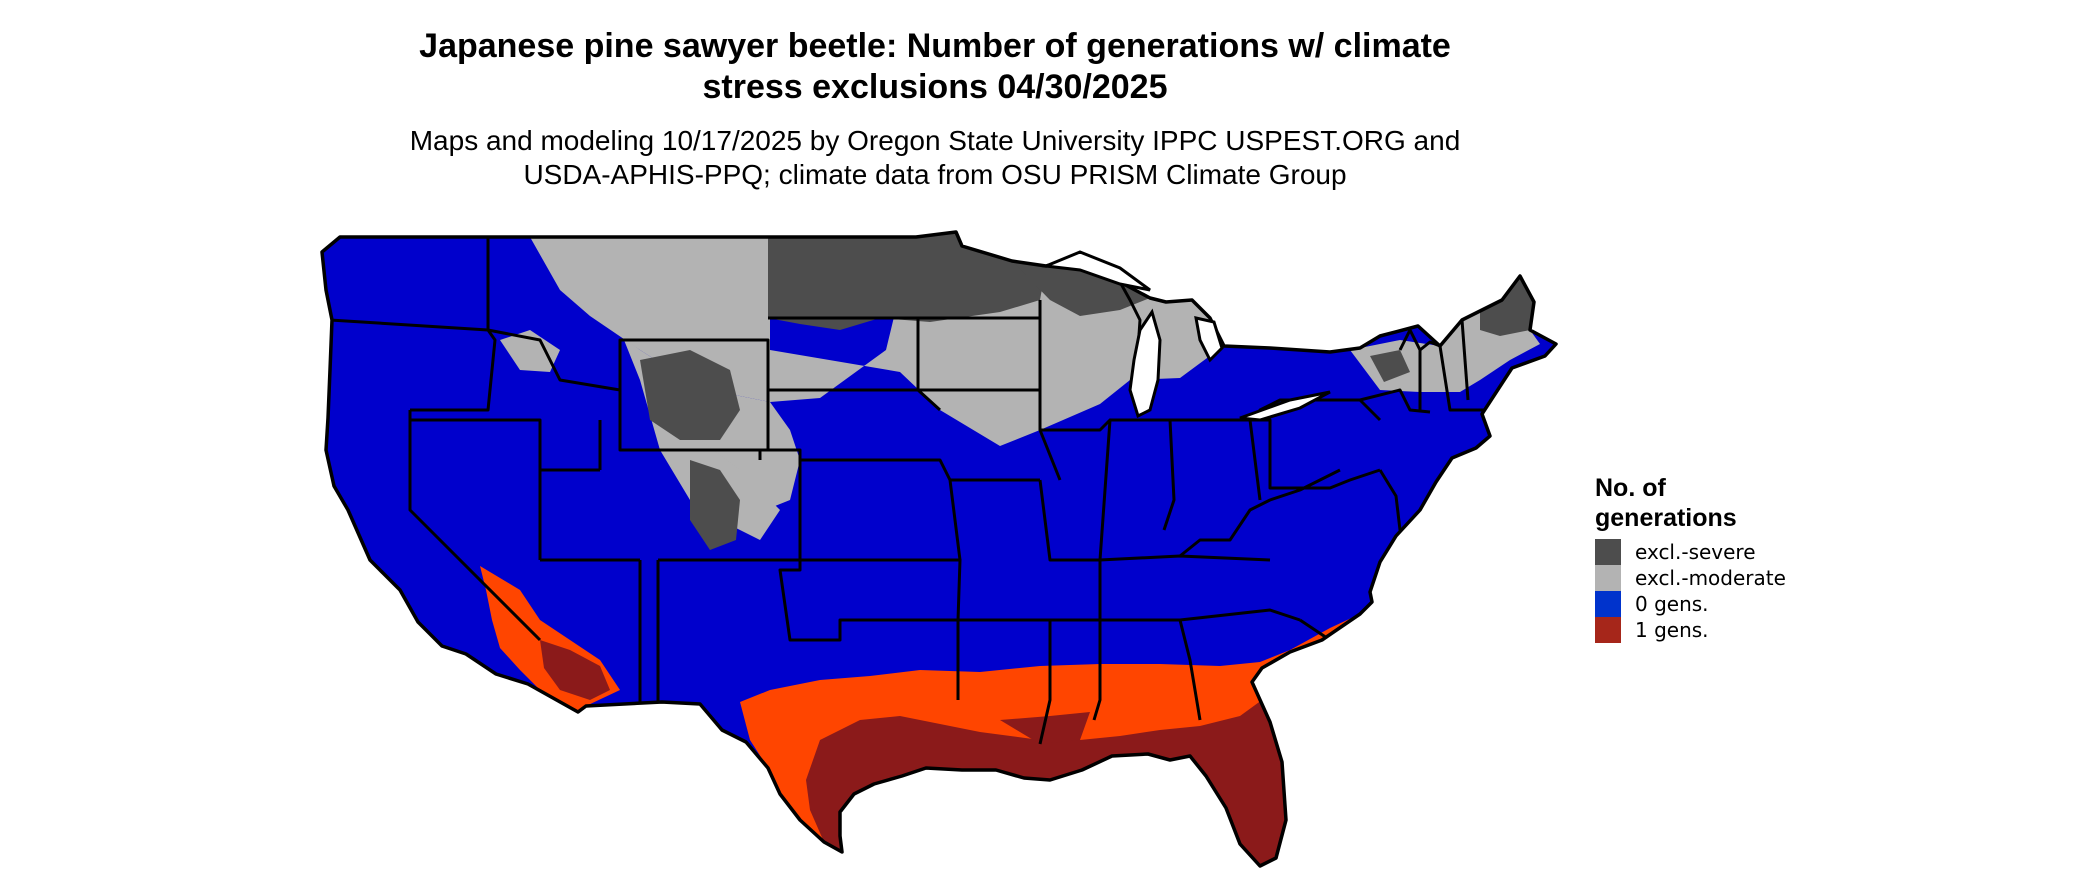 The image size is (2100, 892). What do you see at coordinates (1209, 339) in the screenshot?
I see `lake-huron` at bounding box center [1209, 339].